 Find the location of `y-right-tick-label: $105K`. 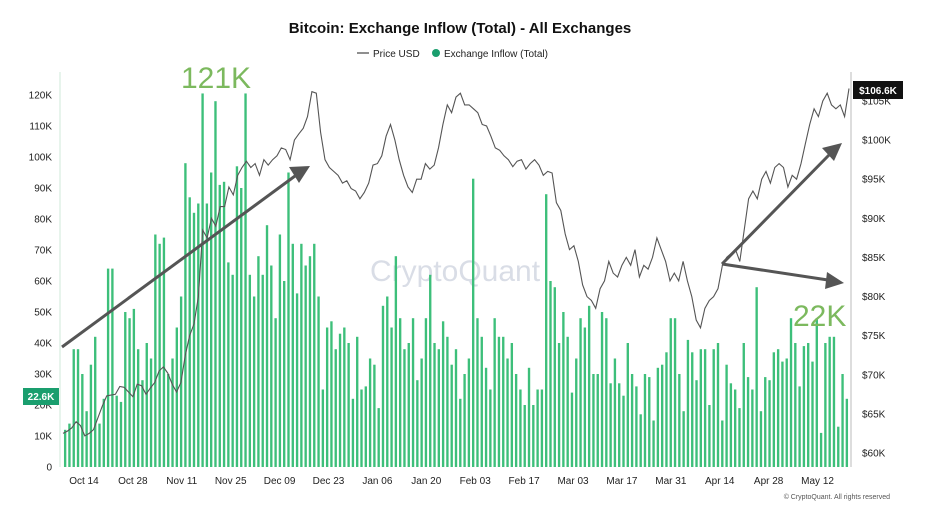

y-right-tick-label: $105K is located at coordinates (876, 102).